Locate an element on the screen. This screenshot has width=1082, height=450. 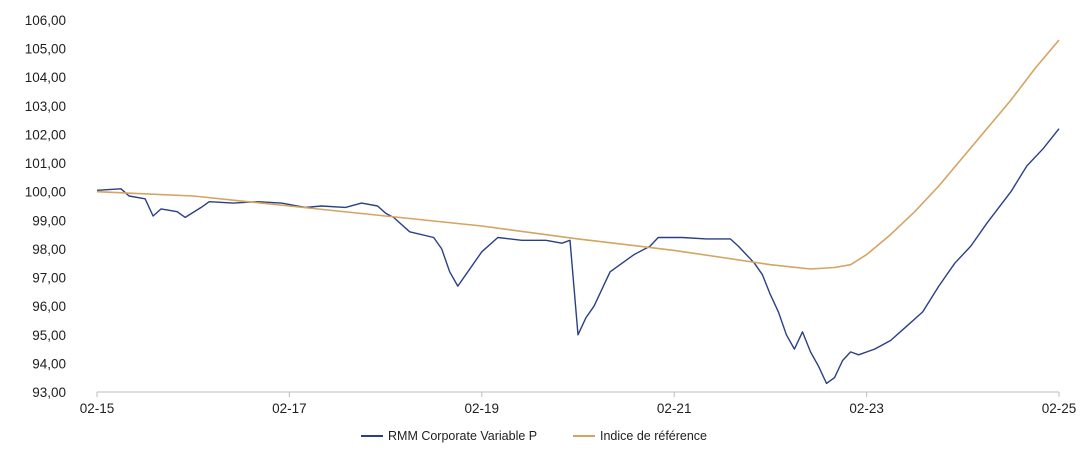
y-tick-label: 100,00 is located at coordinates (45, 192).